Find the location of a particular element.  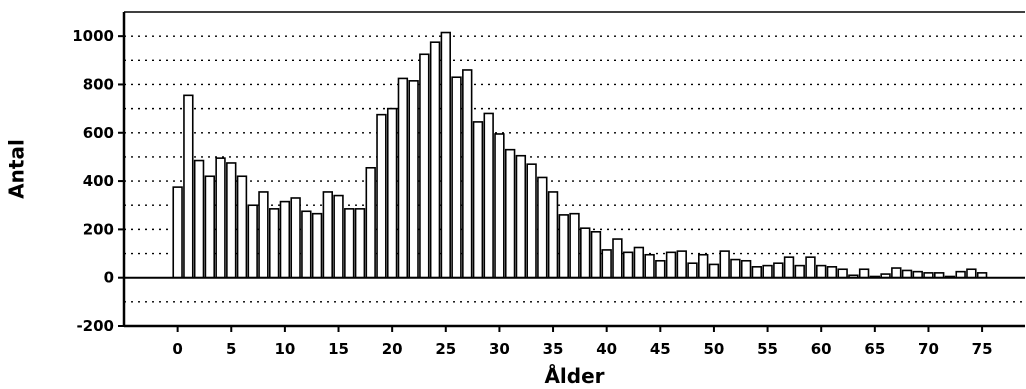

x-tick-label: 75 is located at coordinates (982, 349).